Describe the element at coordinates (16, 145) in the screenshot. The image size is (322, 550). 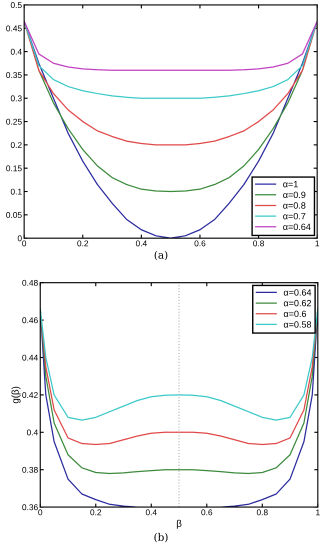
I see `y-tick-label: 0.2` at that location.